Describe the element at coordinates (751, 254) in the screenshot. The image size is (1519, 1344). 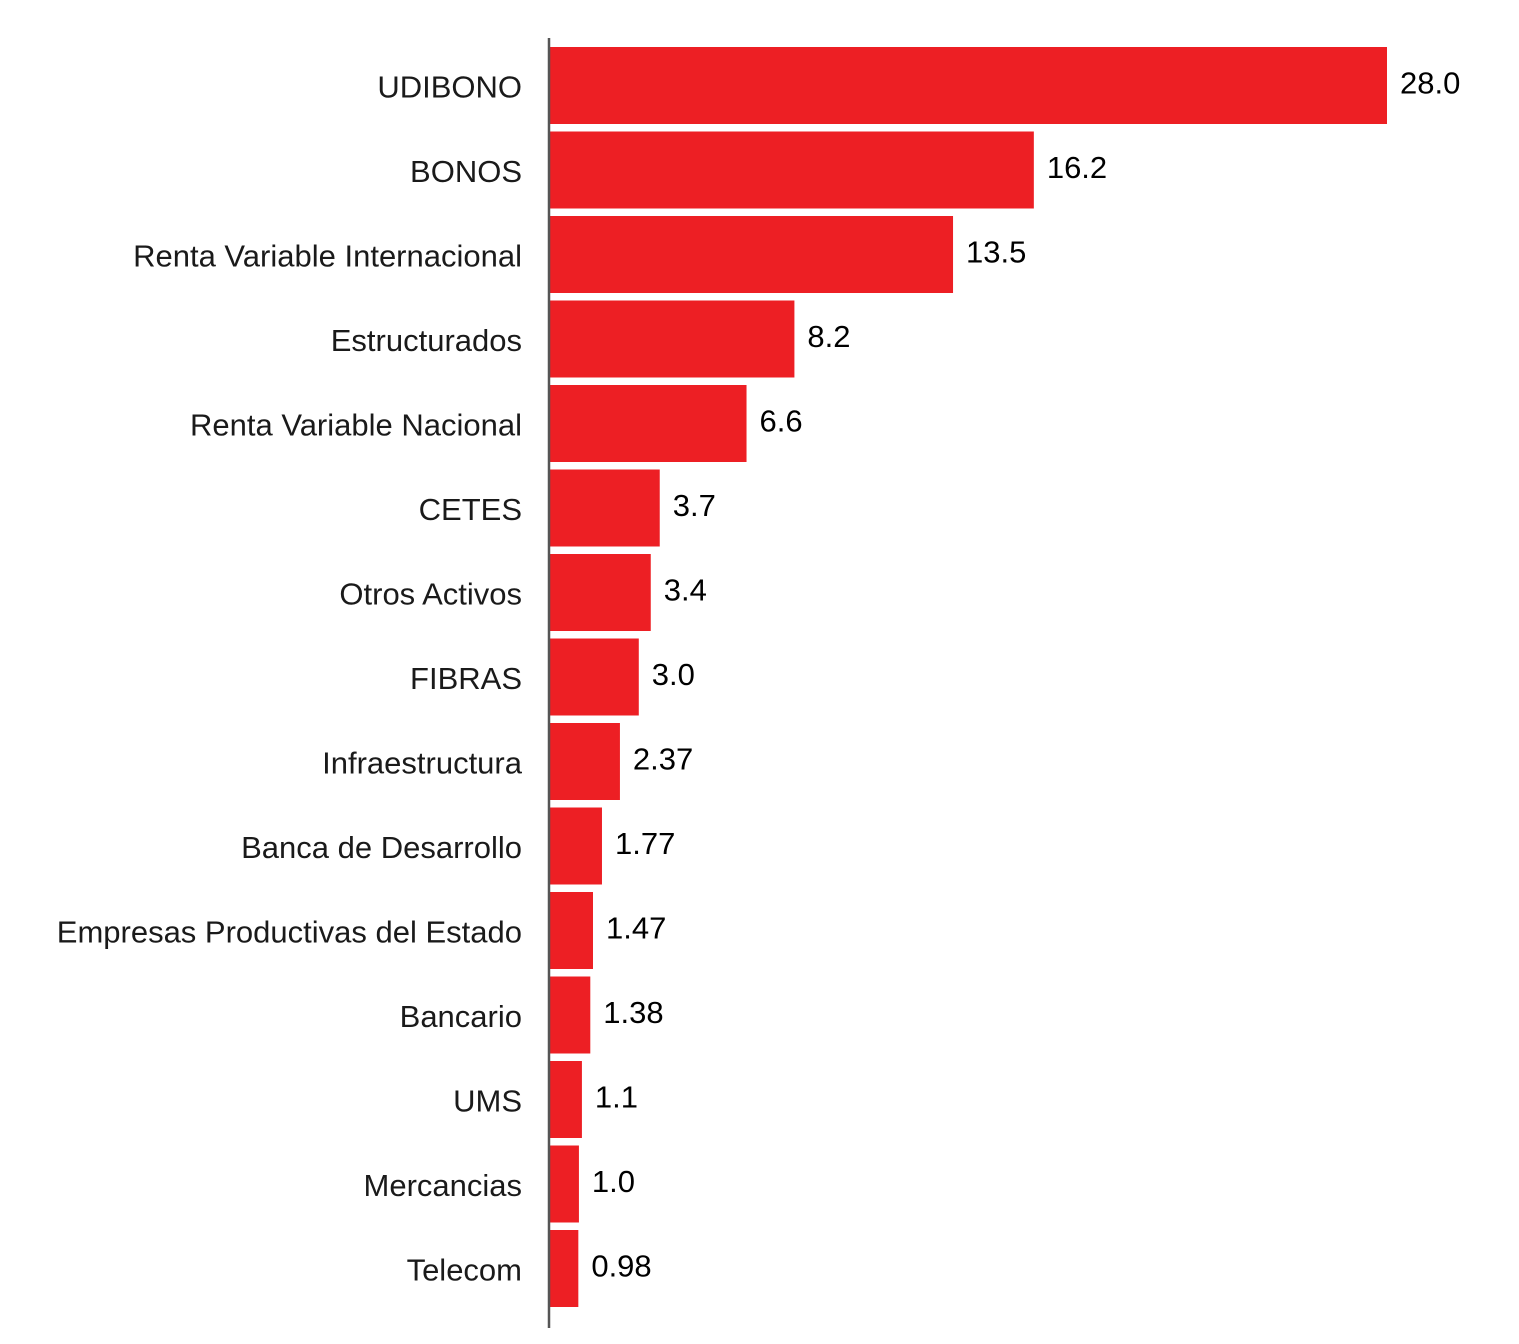
I see `bar-renta-variable-internacional` at that location.